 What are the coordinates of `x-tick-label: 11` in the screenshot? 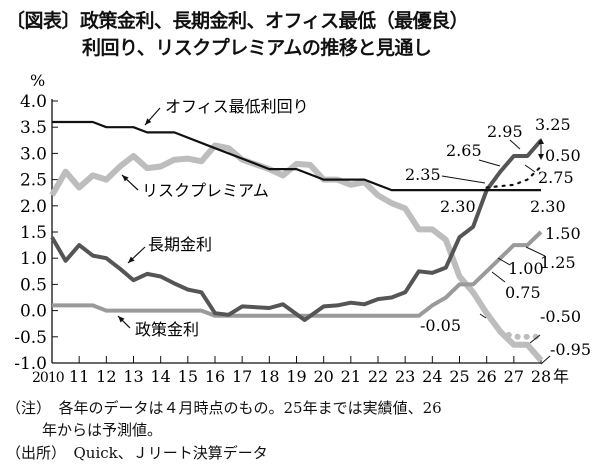 It's located at (79, 376).